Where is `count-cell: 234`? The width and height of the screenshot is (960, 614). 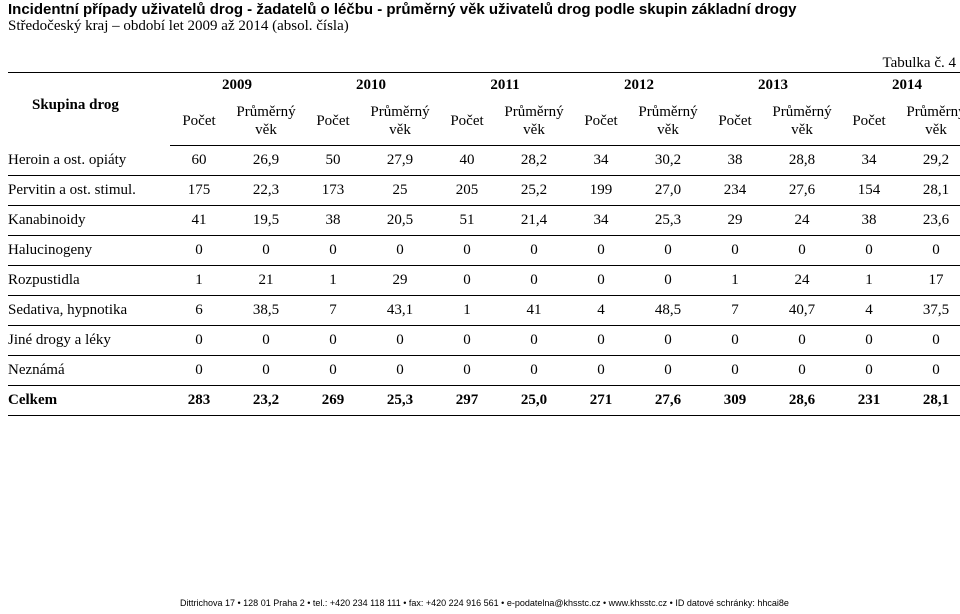 count-cell: 234 is located at coordinates (735, 190).